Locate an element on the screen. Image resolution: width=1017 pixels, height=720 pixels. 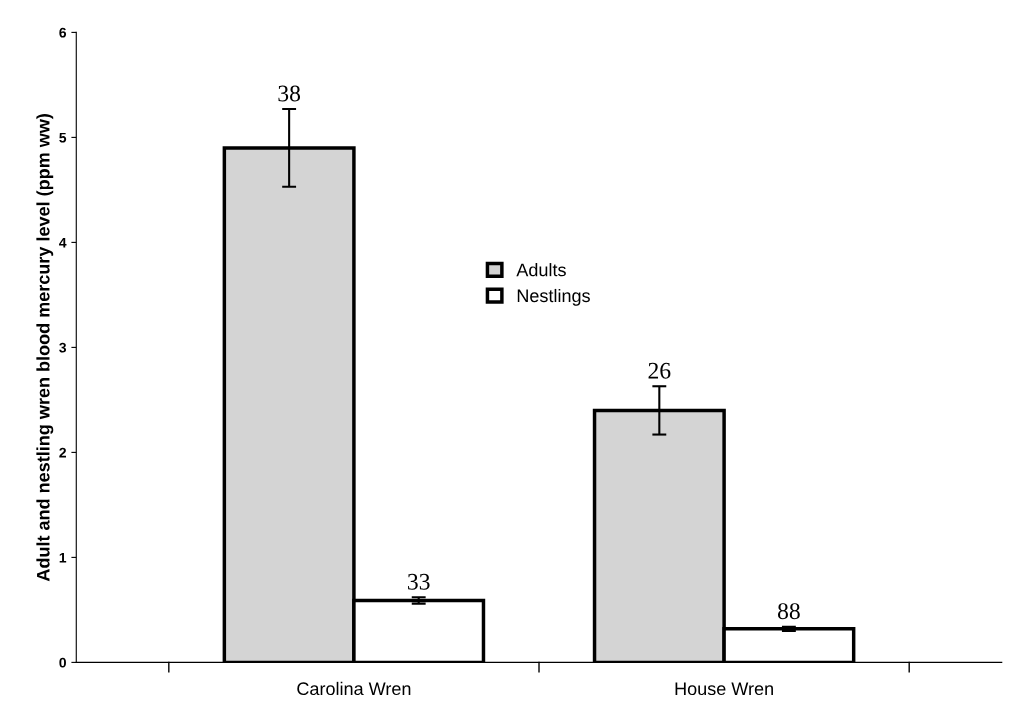
y-tick-label: 5 is located at coordinates (63, 137).